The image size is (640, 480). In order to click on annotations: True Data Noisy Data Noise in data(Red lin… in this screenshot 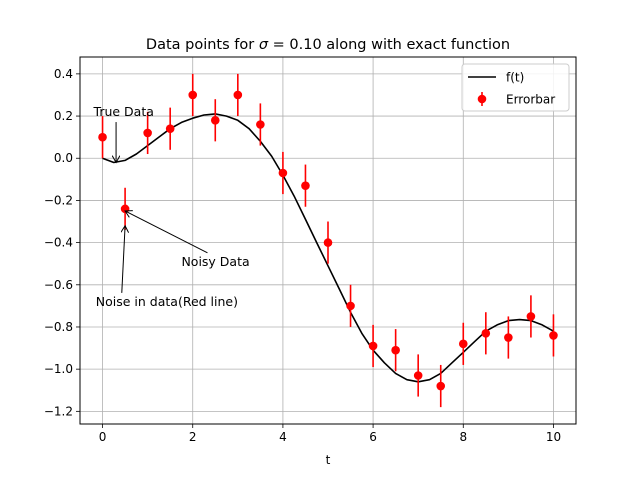, I will do `click(171, 206)`.